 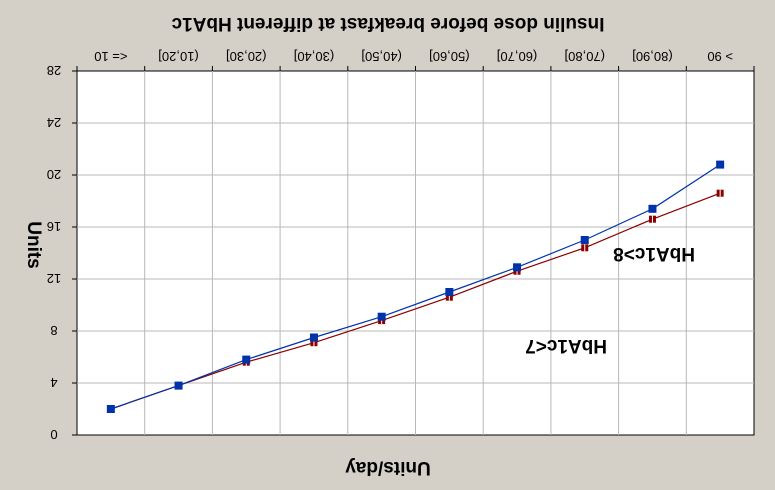 I want to click on series-label-hba1c-gt8: HbA1c>8, so click(x=654, y=253).